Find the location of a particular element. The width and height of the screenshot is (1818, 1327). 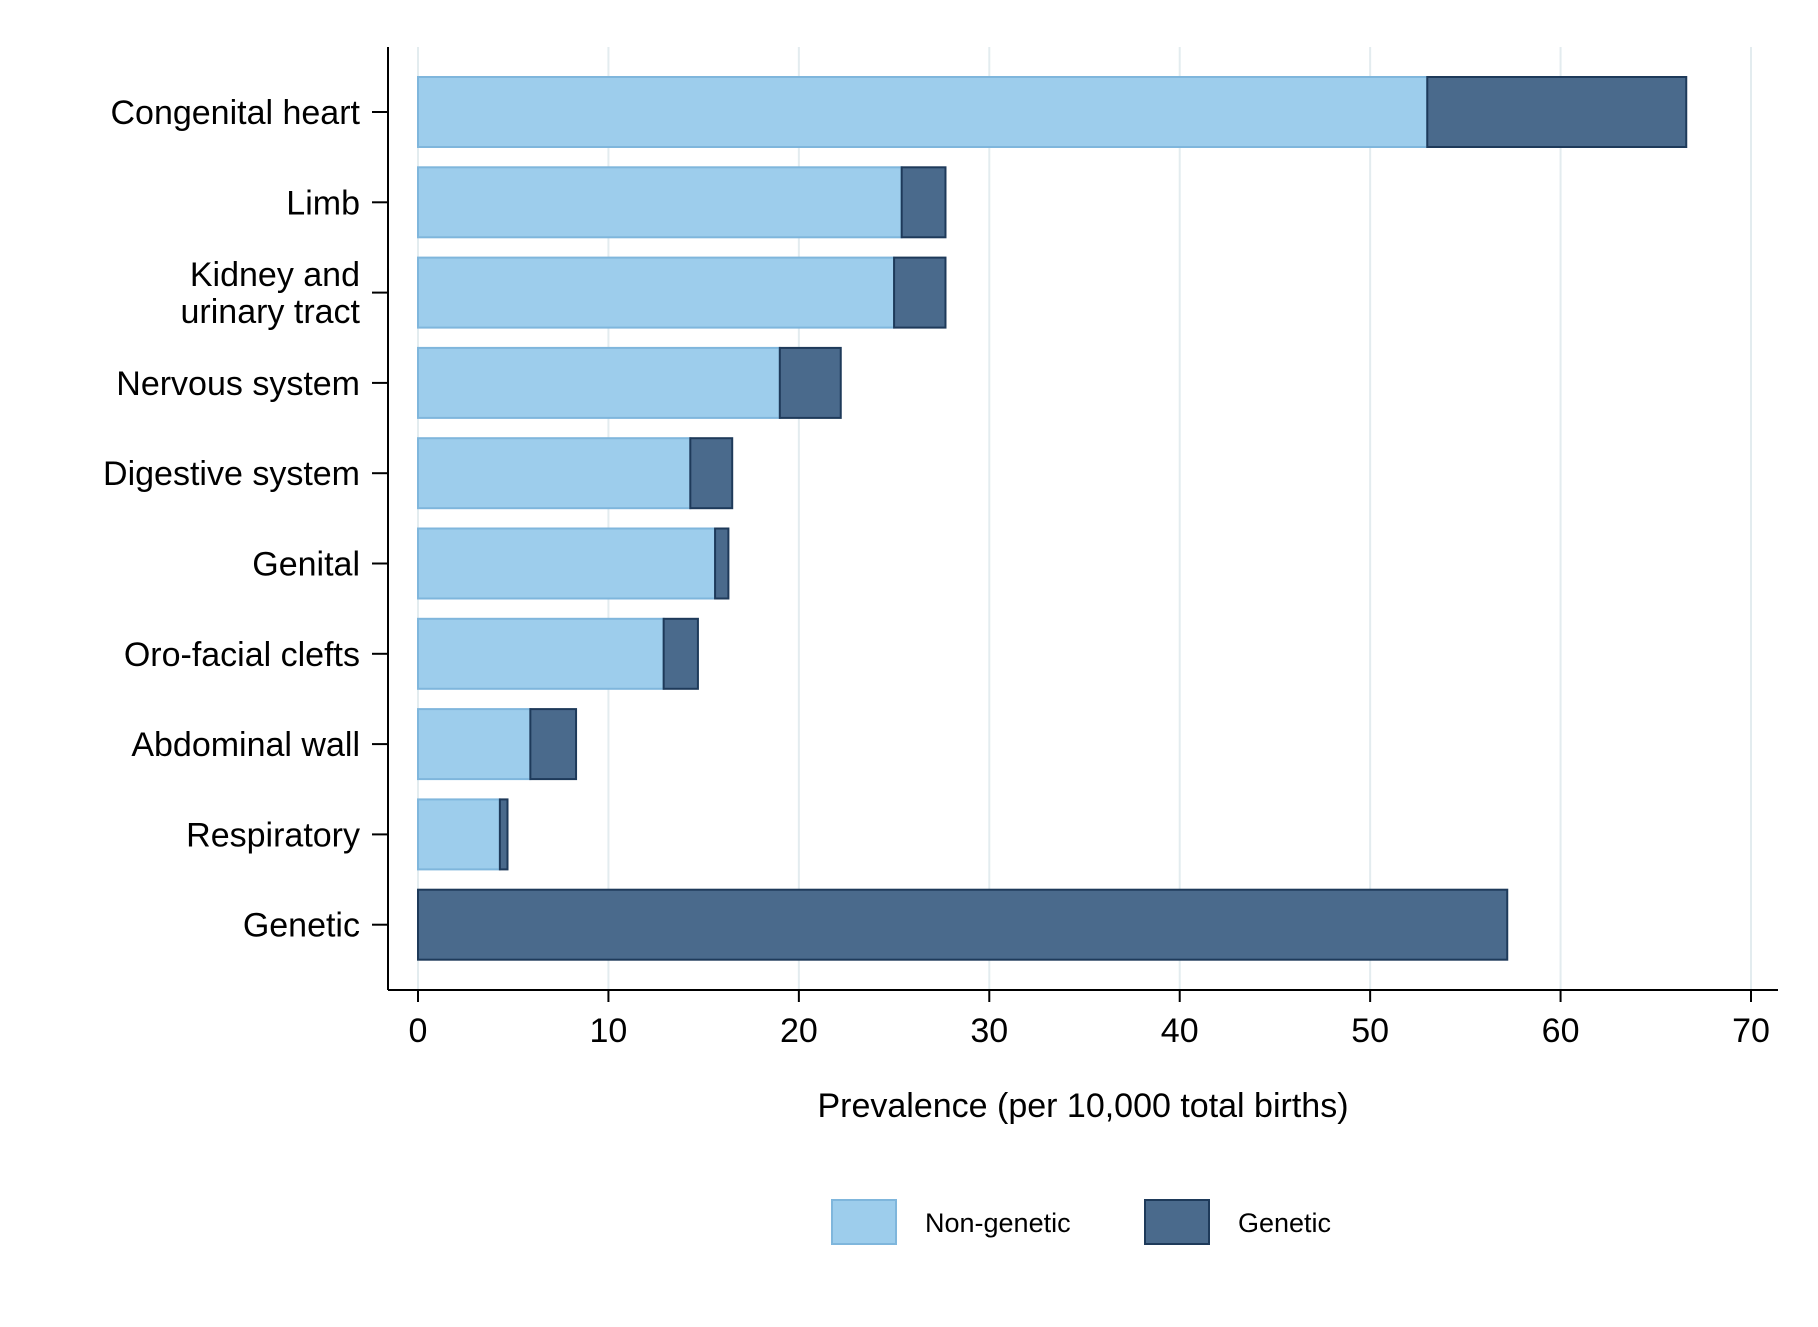

x-tick-label: 60 is located at coordinates (1561, 1031).